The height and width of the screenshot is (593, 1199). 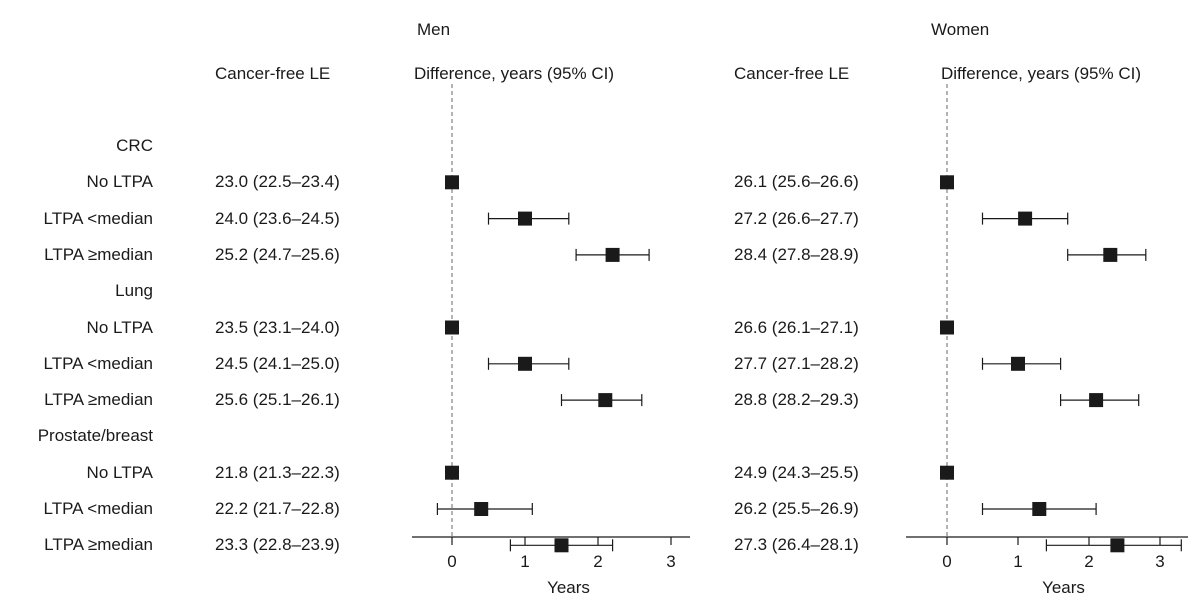 What do you see at coordinates (277, 218) in the screenshot?
I see `men-le-value: 24.0 (23.6–24.5)` at bounding box center [277, 218].